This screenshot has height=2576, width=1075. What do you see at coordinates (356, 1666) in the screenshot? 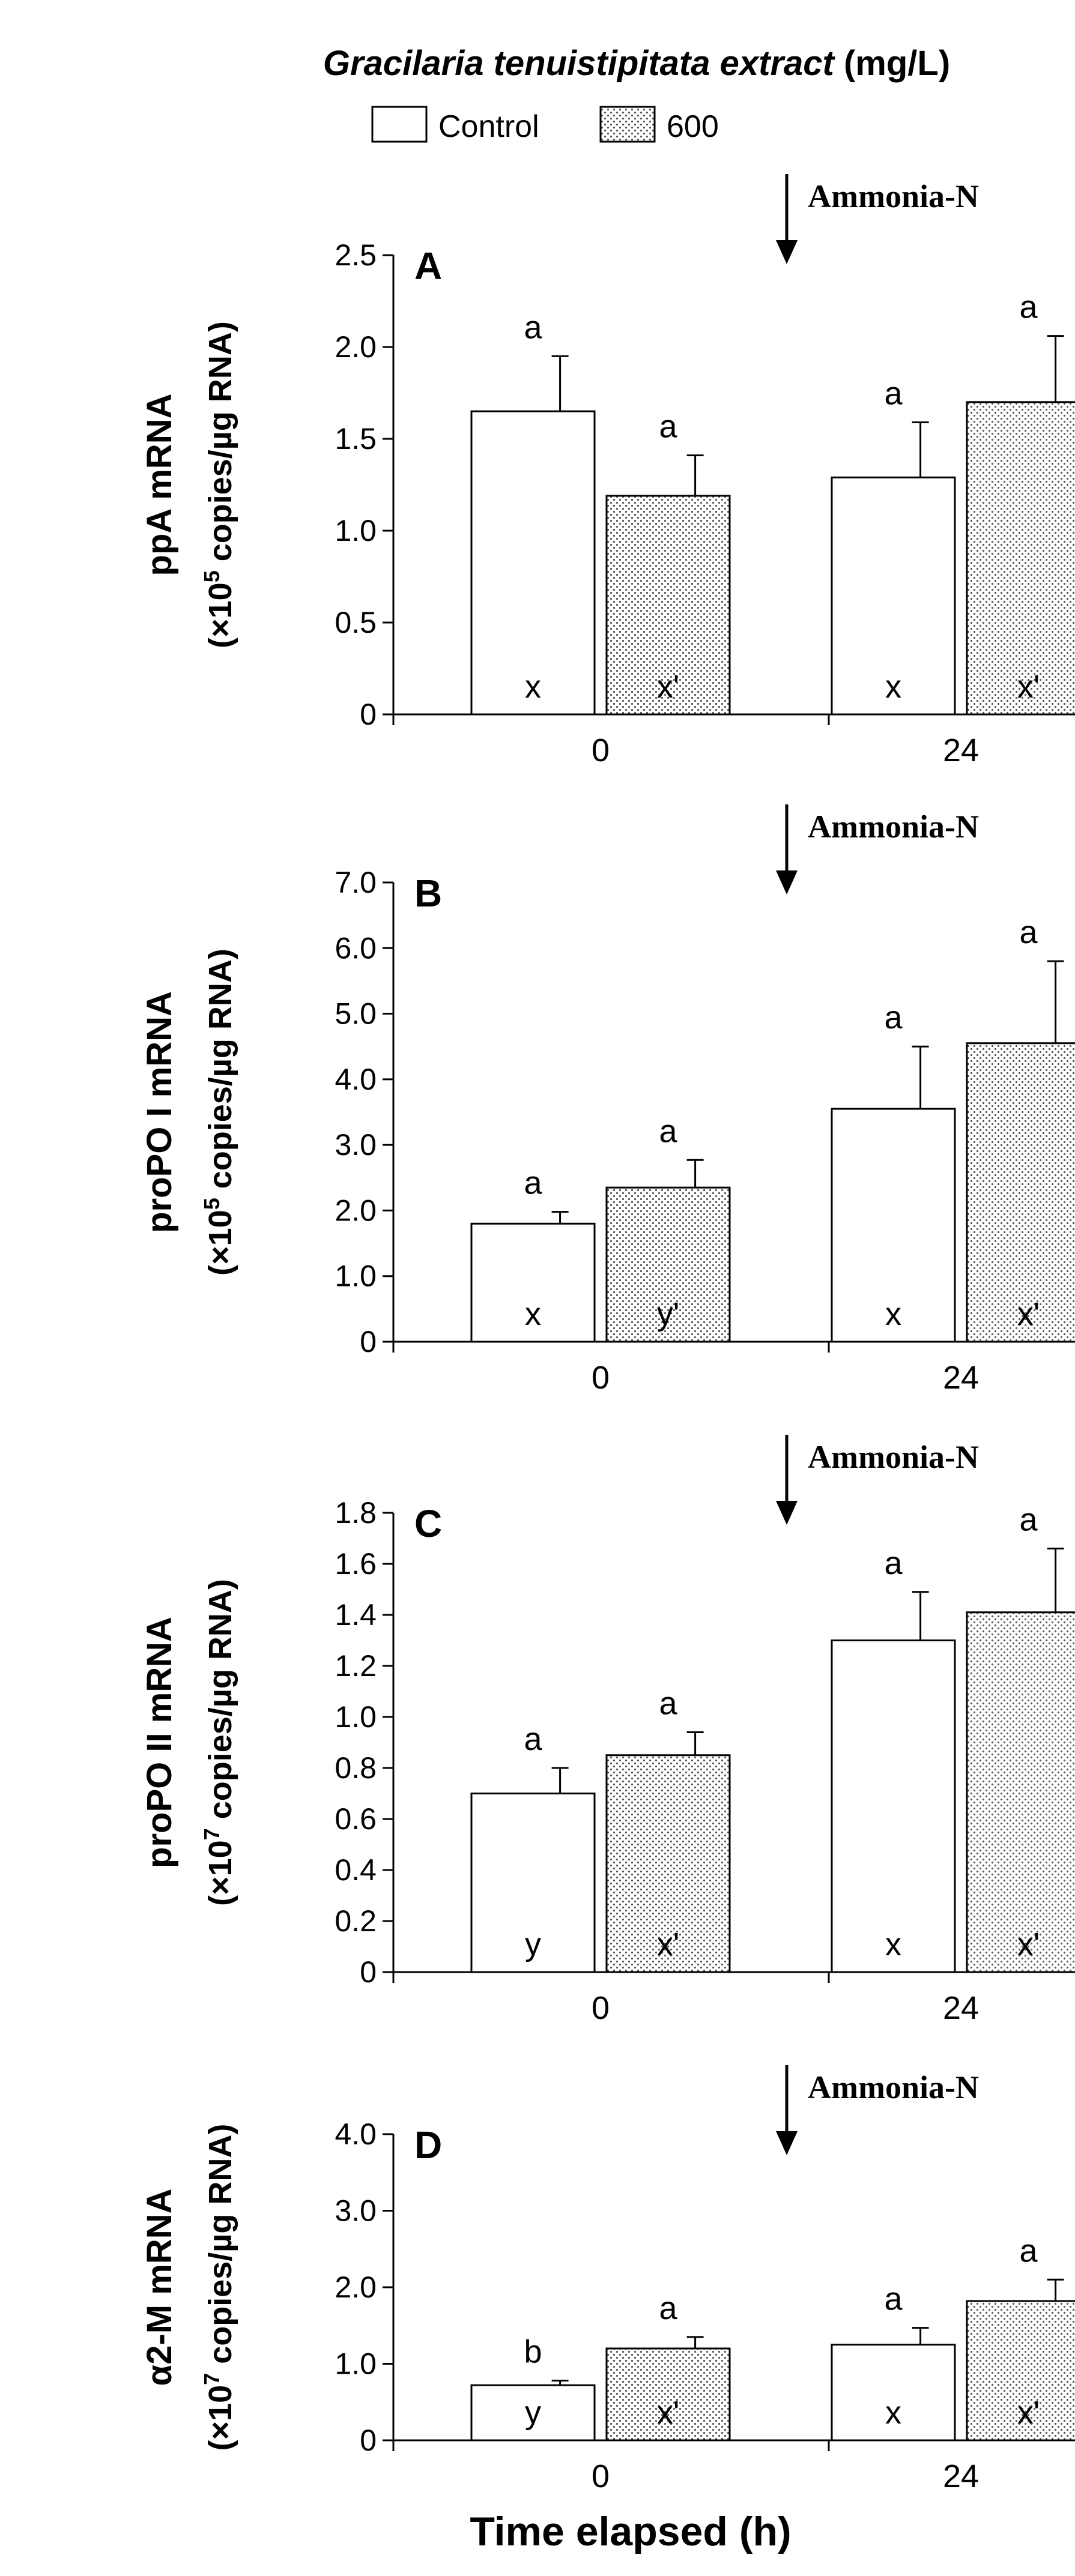
I see `y-tick-label: 1.2` at bounding box center [356, 1666].